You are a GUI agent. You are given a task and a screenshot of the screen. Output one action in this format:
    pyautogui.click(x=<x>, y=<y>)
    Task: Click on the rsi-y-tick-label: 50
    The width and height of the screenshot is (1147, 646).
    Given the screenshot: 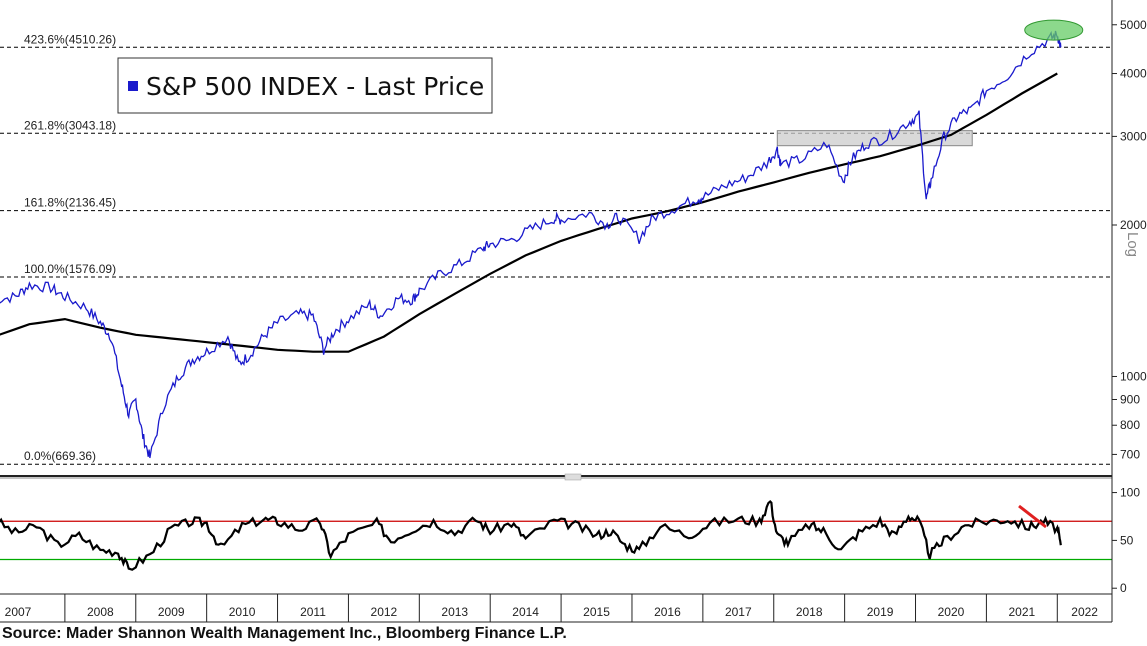 What is the action you would take?
    pyautogui.click(x=1127, y=540)
    